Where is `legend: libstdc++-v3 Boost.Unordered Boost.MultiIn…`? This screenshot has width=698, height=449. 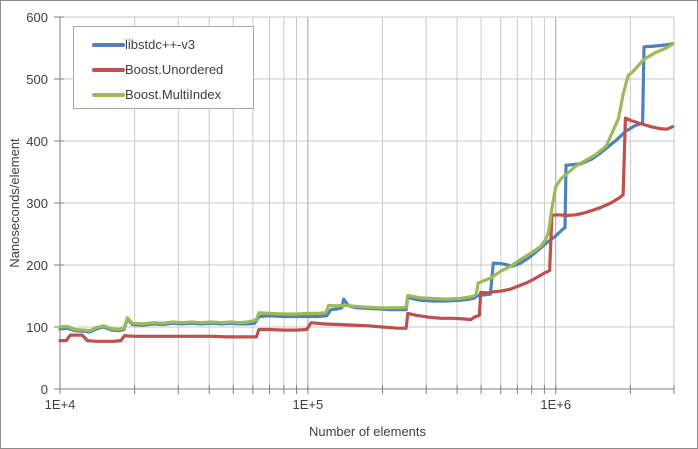
legend: libstdc++-v3 Boost.Unordered Boost.MultiIn… is located at coordinates (163, 67).